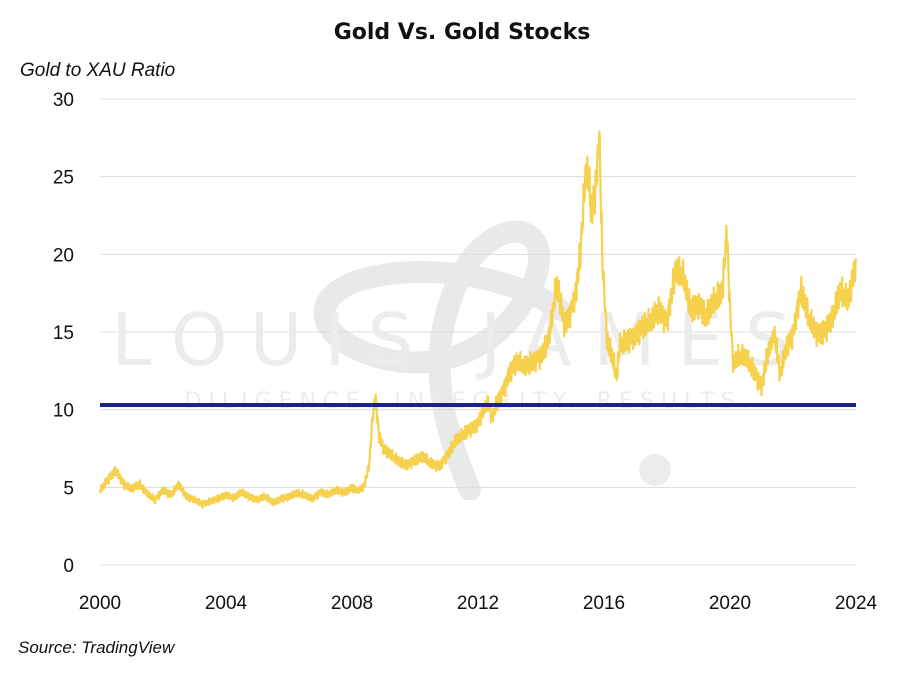 This screenshot has height=688, width=924. What do you see at coordinates (462, 32) in the screenshot?
I see `chart-title: Gold Vs. Gold Stocks` at bounding box center [462, 32].